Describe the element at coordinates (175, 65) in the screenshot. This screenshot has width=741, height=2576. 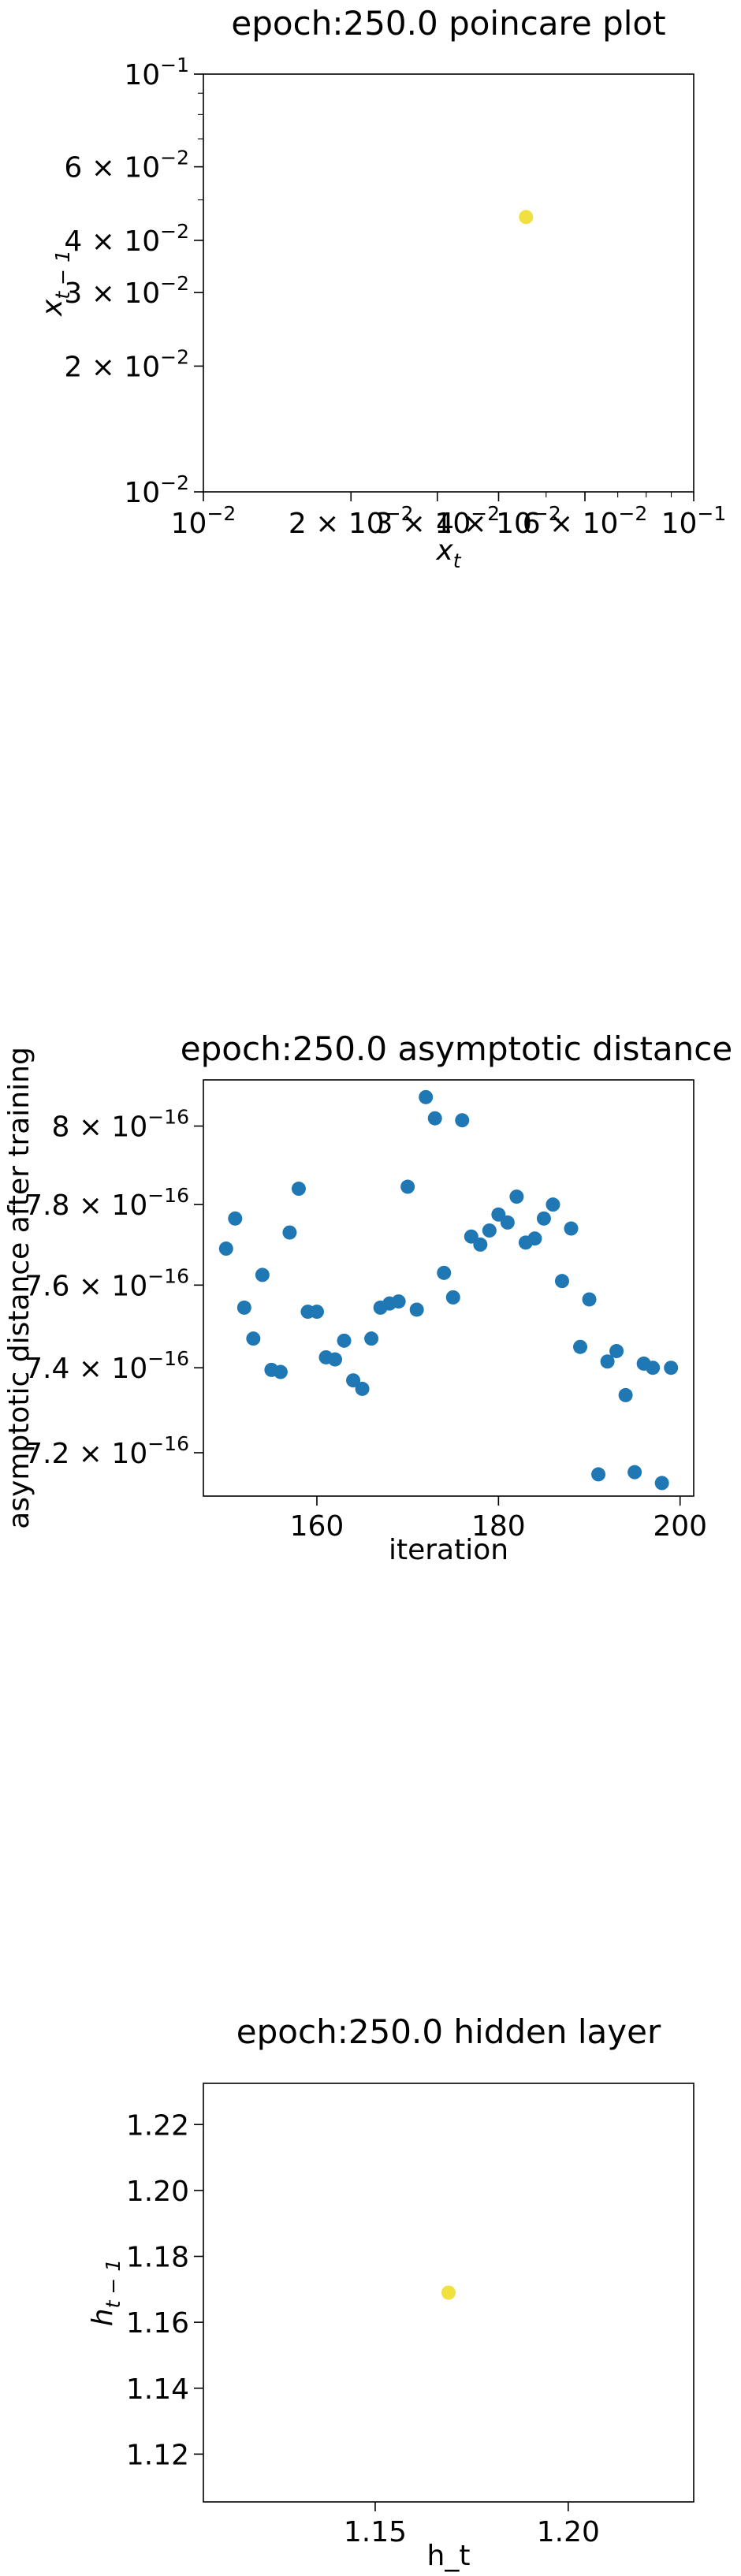
I see `y-tick-label-exponent: −1` at that location.